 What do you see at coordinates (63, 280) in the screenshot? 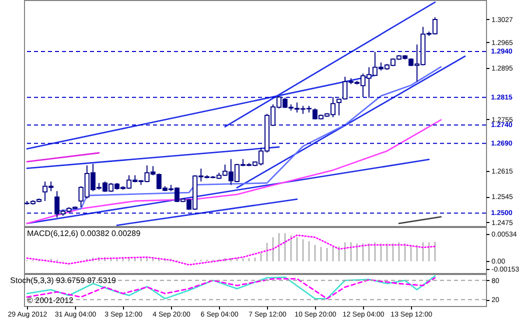
I see `chart-title: Stoch(5,3,3) 93.6759 87.5319` at bounding box center [63, 280].